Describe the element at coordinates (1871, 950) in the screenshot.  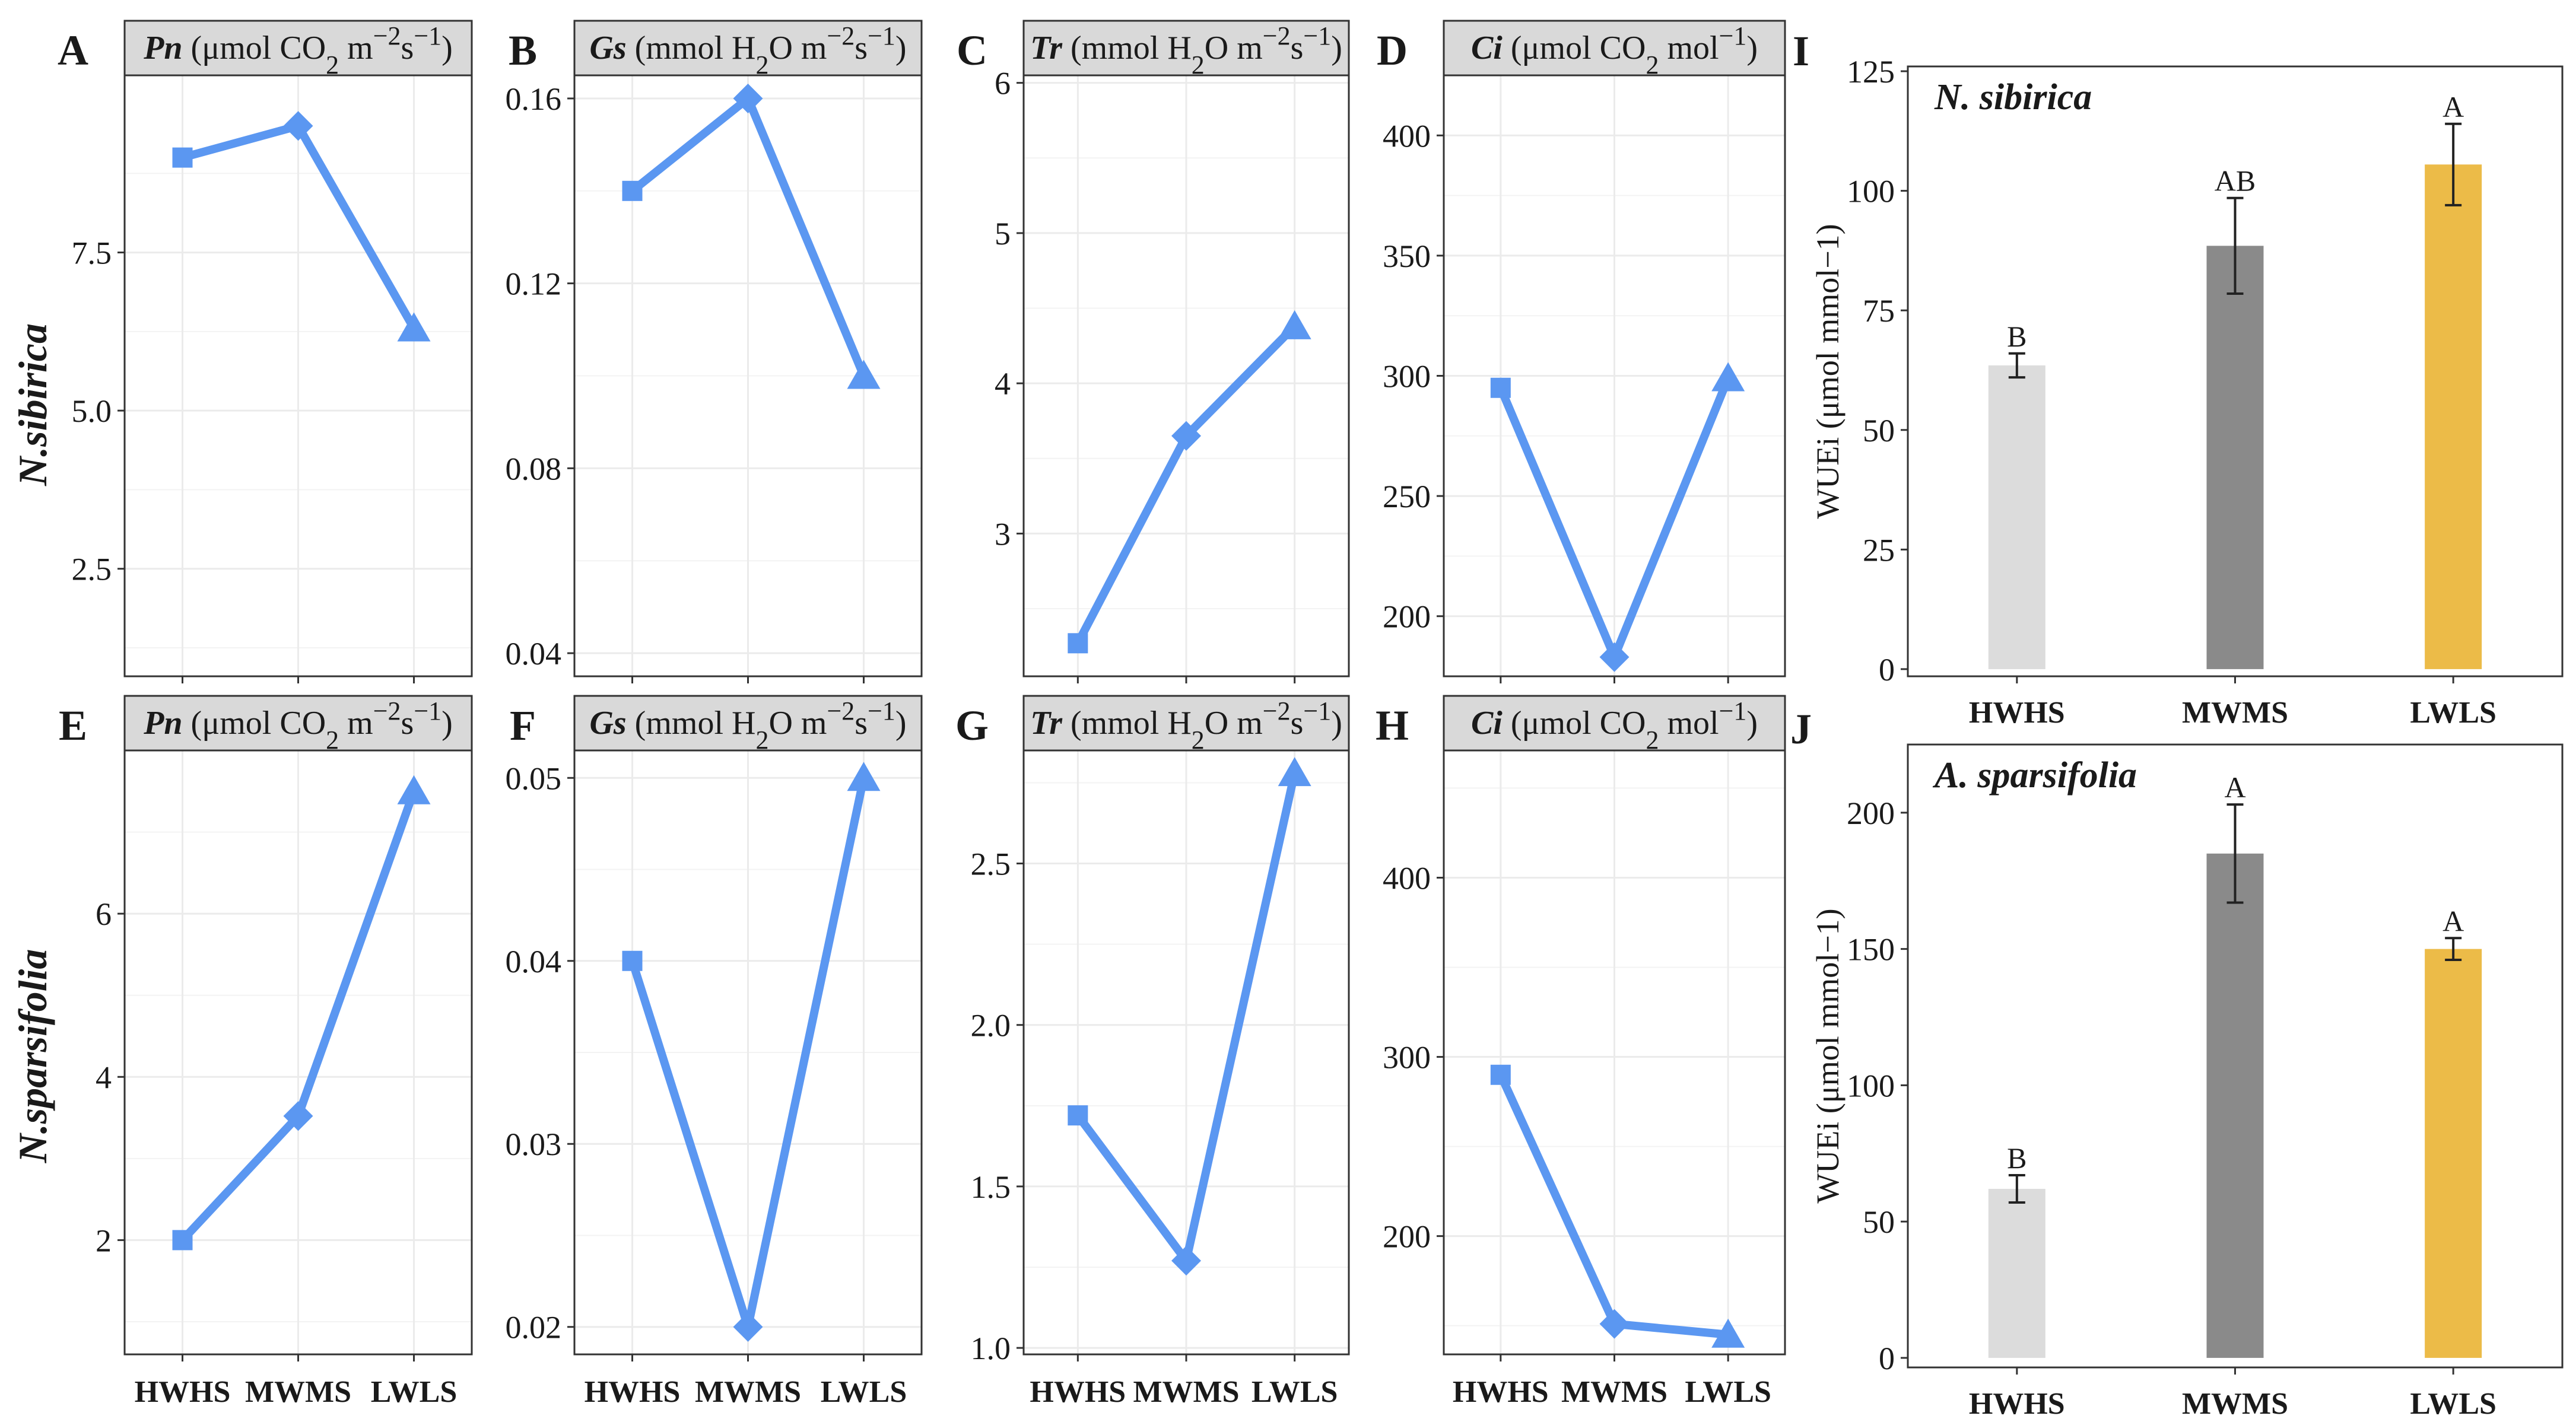
I see `y-tick-label: 150` at that location.